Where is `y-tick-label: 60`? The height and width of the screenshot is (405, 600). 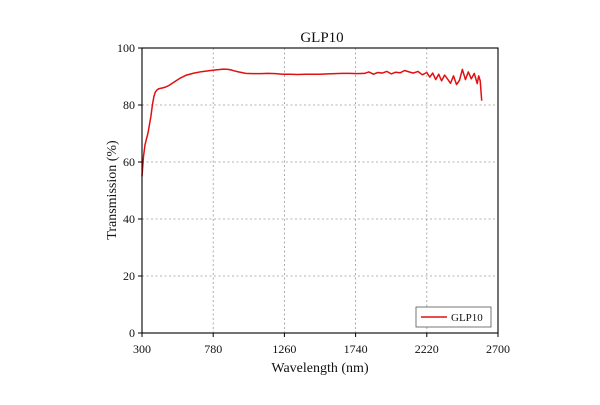 y-tick-label: 60 is located at coordinates (129, 162).